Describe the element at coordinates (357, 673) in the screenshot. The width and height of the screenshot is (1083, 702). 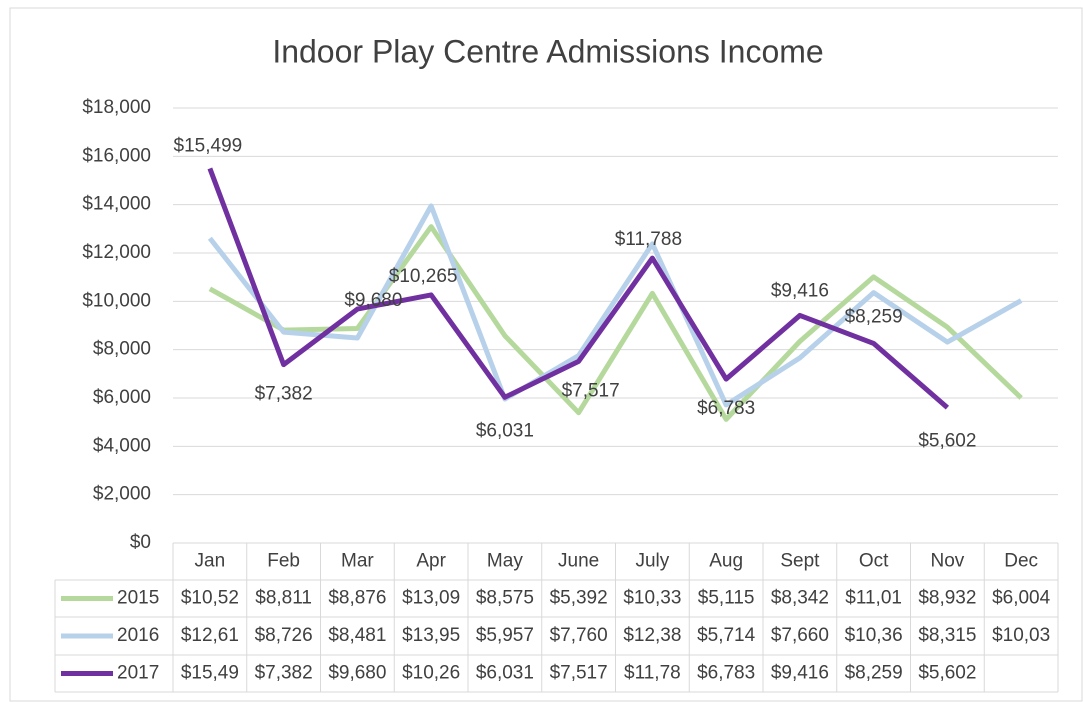
I see `table-cell: $9,680` at that location.